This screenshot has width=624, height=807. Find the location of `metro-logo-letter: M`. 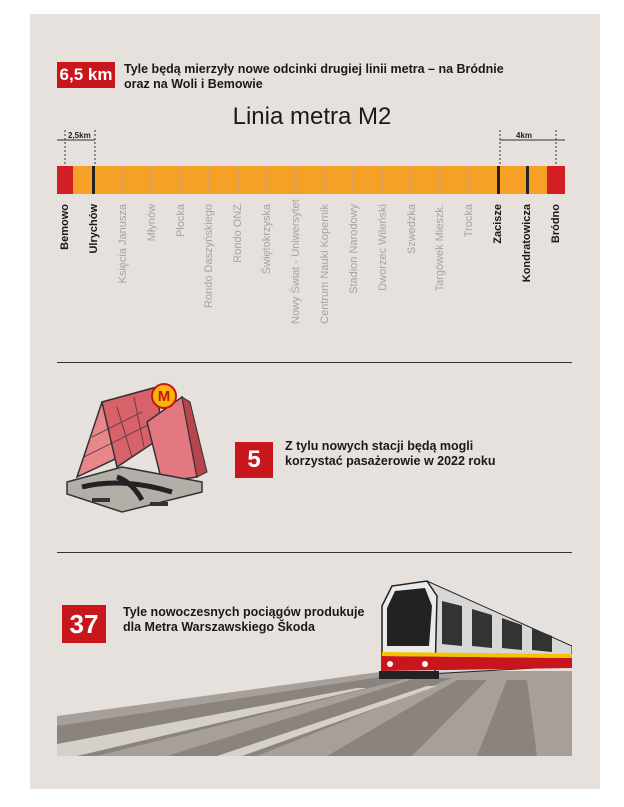

metro-logo-letter: M is located at coordinates (164, 396).